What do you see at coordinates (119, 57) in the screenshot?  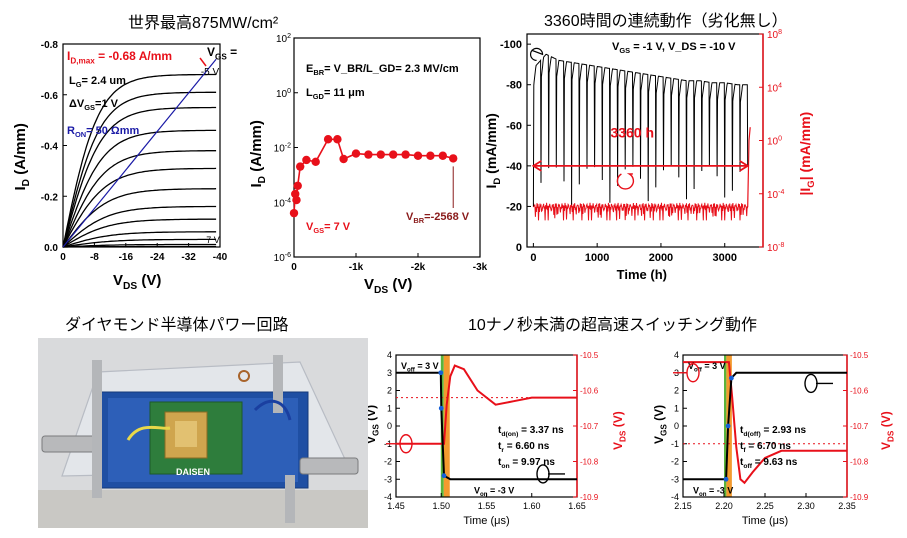 I see `imax-label: ID,max = -0.68 A/mm` at bounding box center [119, 57].